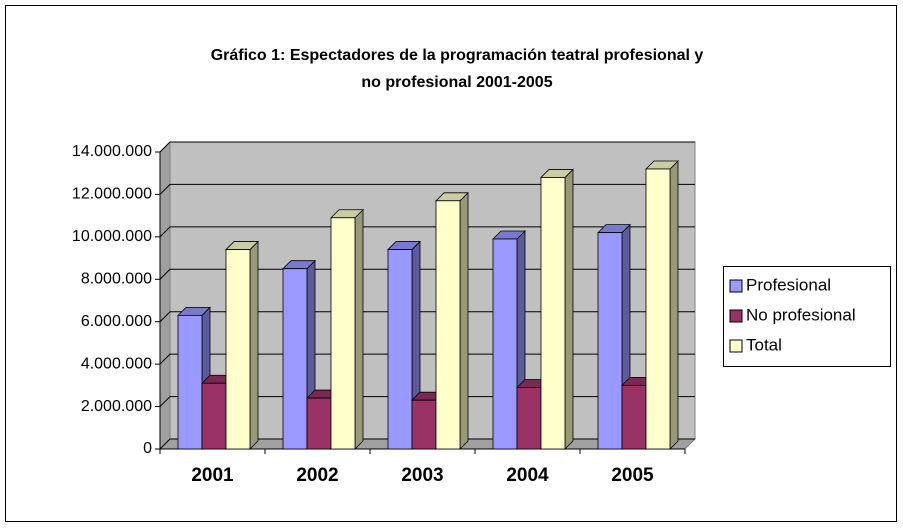  What do you see at coordinates (212, 475) in the screenshot?
I see `x-tick-label: 2001` at bounding box center [212, 475].